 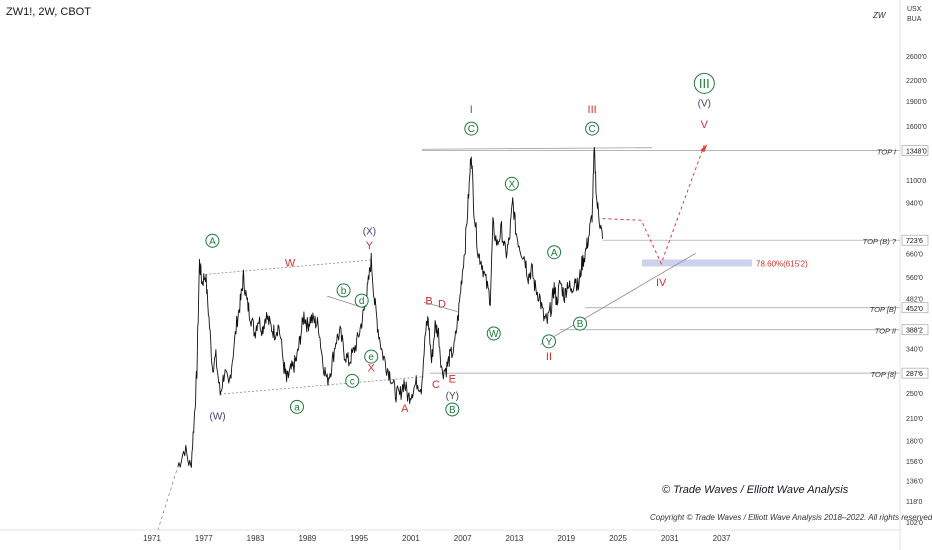 I want to click on projection-path, so click(x=653, y=204).